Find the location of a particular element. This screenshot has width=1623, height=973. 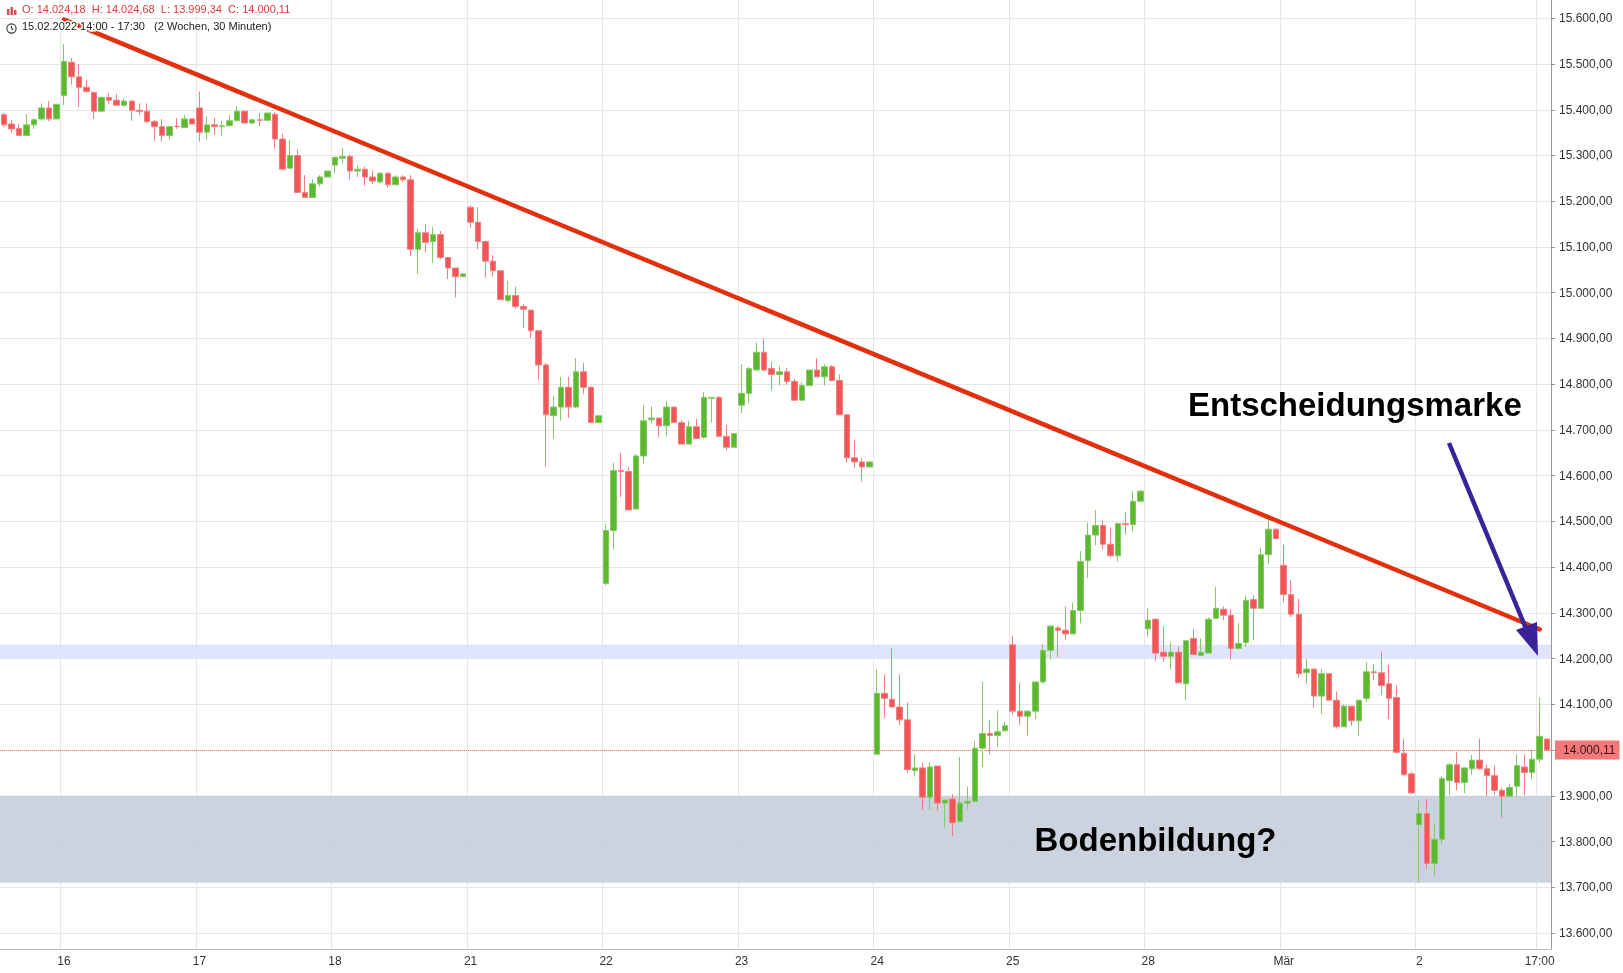

y-tick-label: 14.700,00 is located at coordinates (1586, 429).